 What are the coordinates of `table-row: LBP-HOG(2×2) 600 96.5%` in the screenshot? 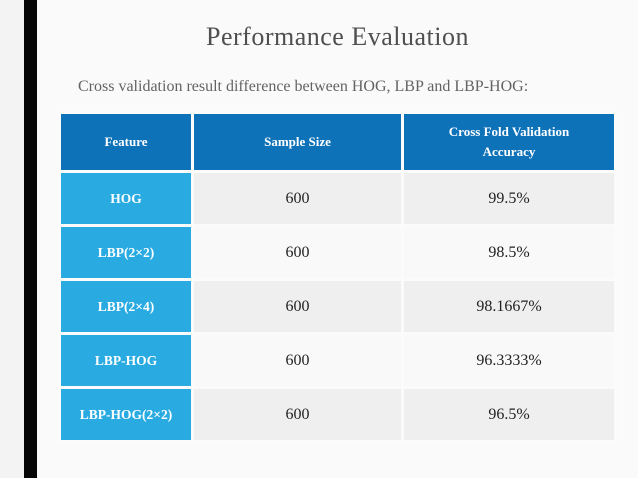 It's located at (337, 414).